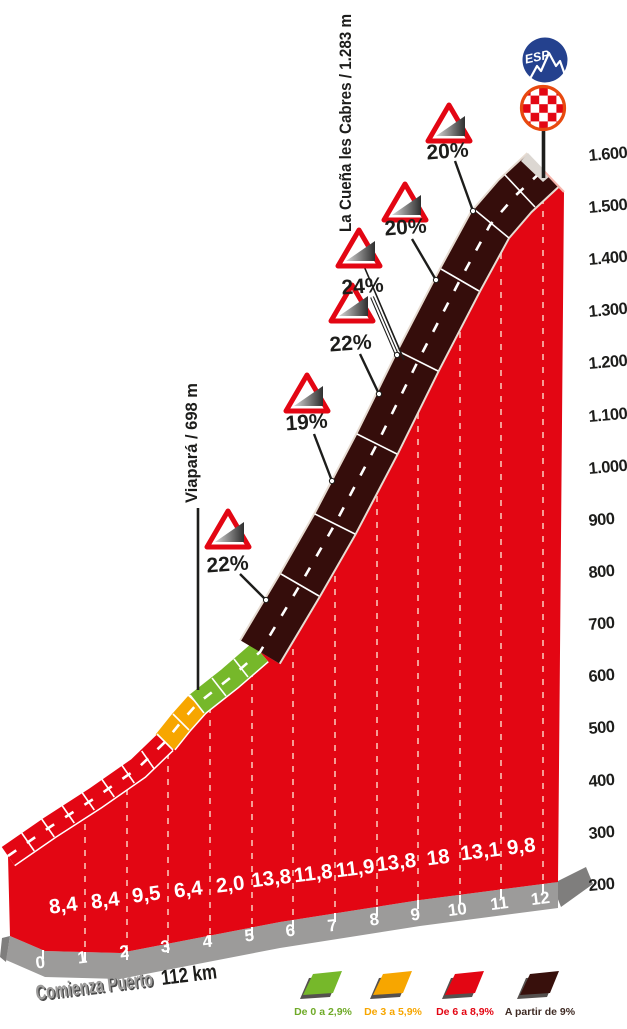 The width and height of the screenshot is (627, 1029). I want to click on gradient-value: 11,8, so click(313, 874).